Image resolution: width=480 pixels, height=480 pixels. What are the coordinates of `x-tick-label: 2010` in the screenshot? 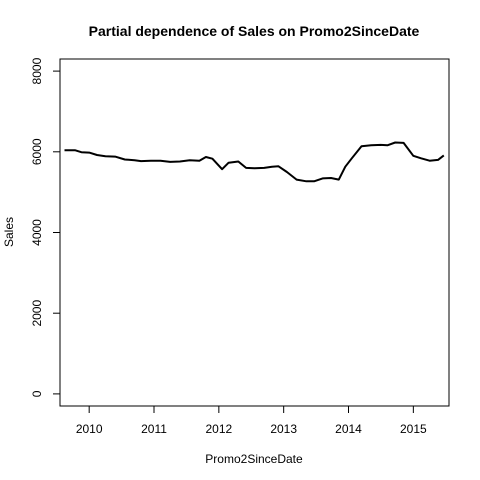 It's located at (89, 429).